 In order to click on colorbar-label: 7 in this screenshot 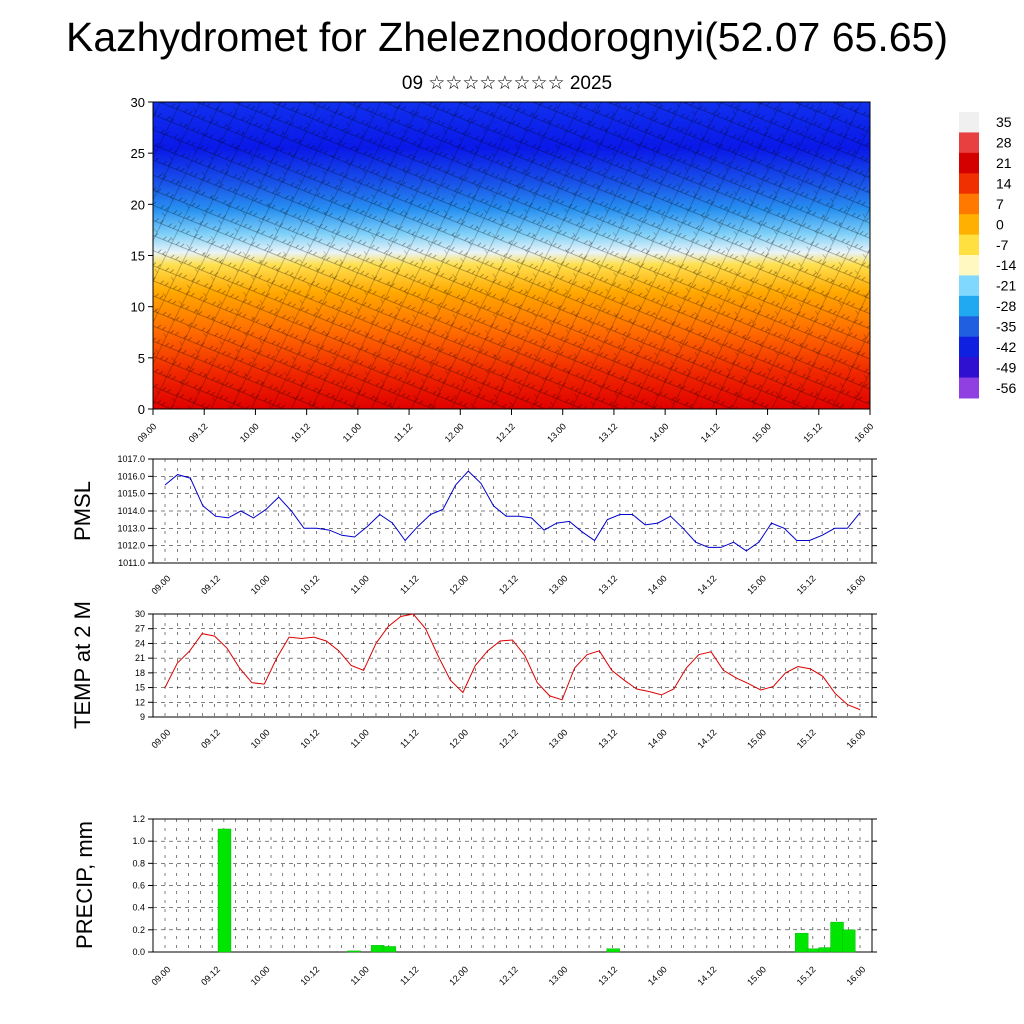, I will do `click(1000, 204)`.